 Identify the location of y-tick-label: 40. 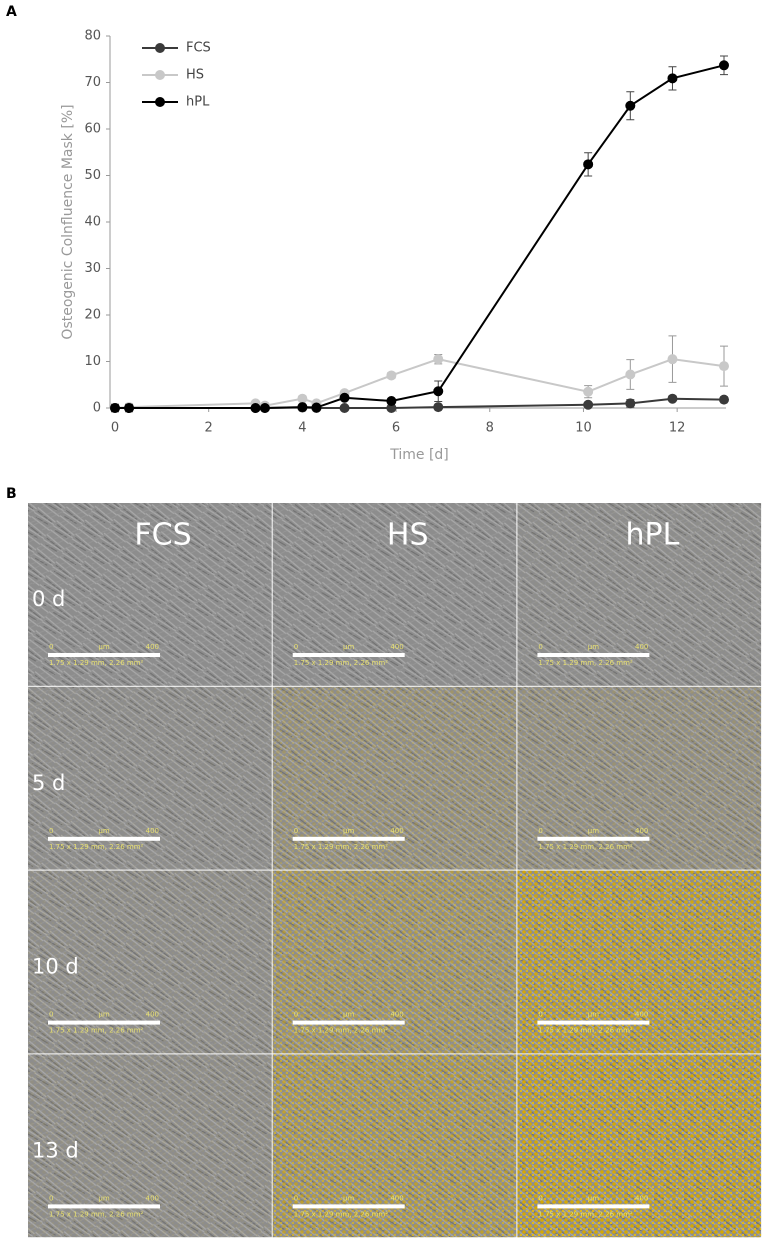
(92, 222).